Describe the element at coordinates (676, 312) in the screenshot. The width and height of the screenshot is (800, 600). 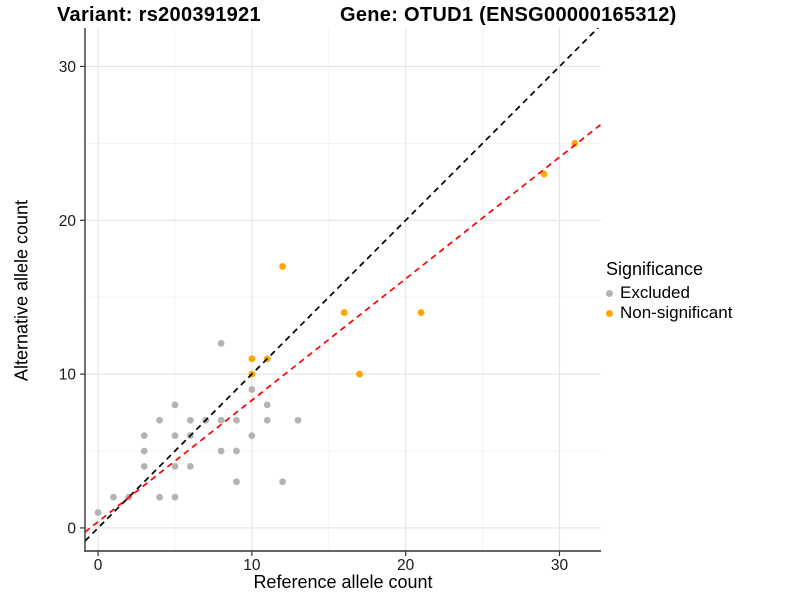
I see `legend-label-non-significant: Non-significant` at that location.